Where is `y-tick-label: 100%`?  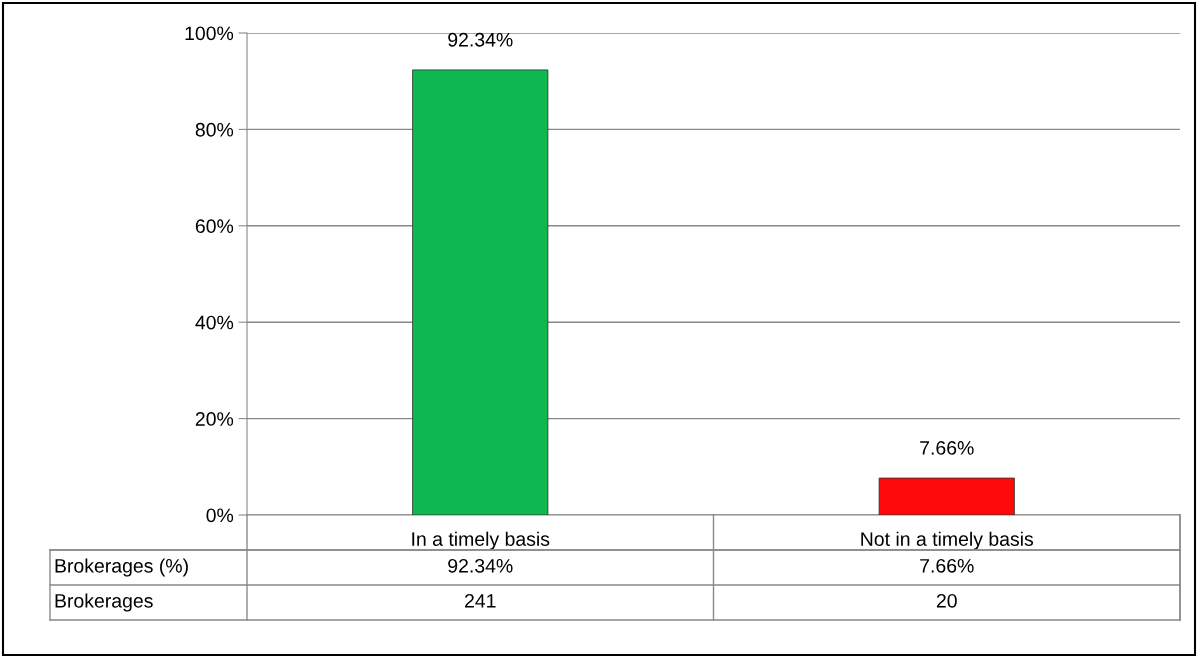
y-tick-label: 100% is located at coordinates (209, 33).